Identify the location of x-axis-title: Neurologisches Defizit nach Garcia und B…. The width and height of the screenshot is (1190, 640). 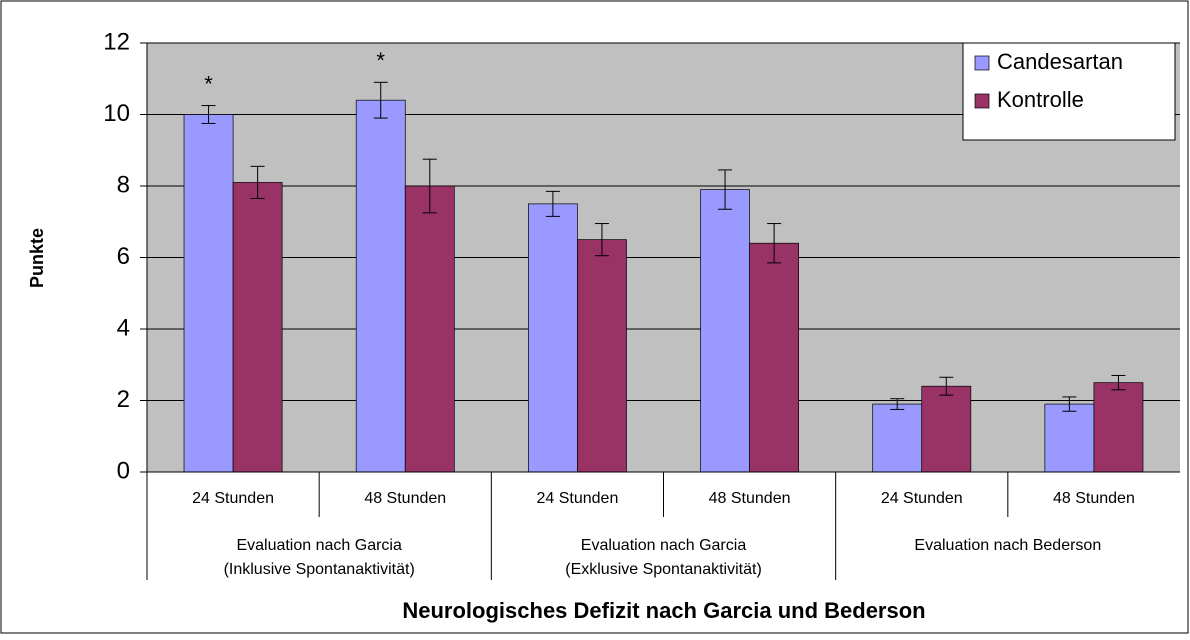
(663, 610).